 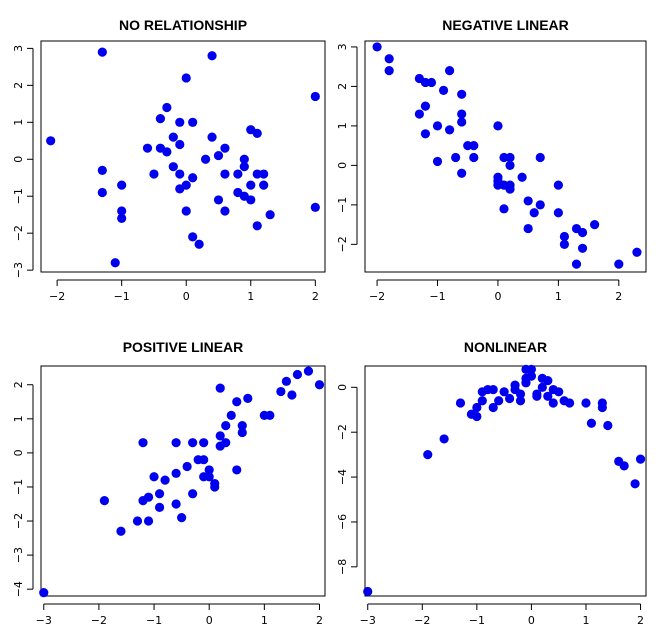 What do you see at coordinates (368, 620) in the screenshot?
I see `x-tick-label: −3` at bounding box center [368, 620].